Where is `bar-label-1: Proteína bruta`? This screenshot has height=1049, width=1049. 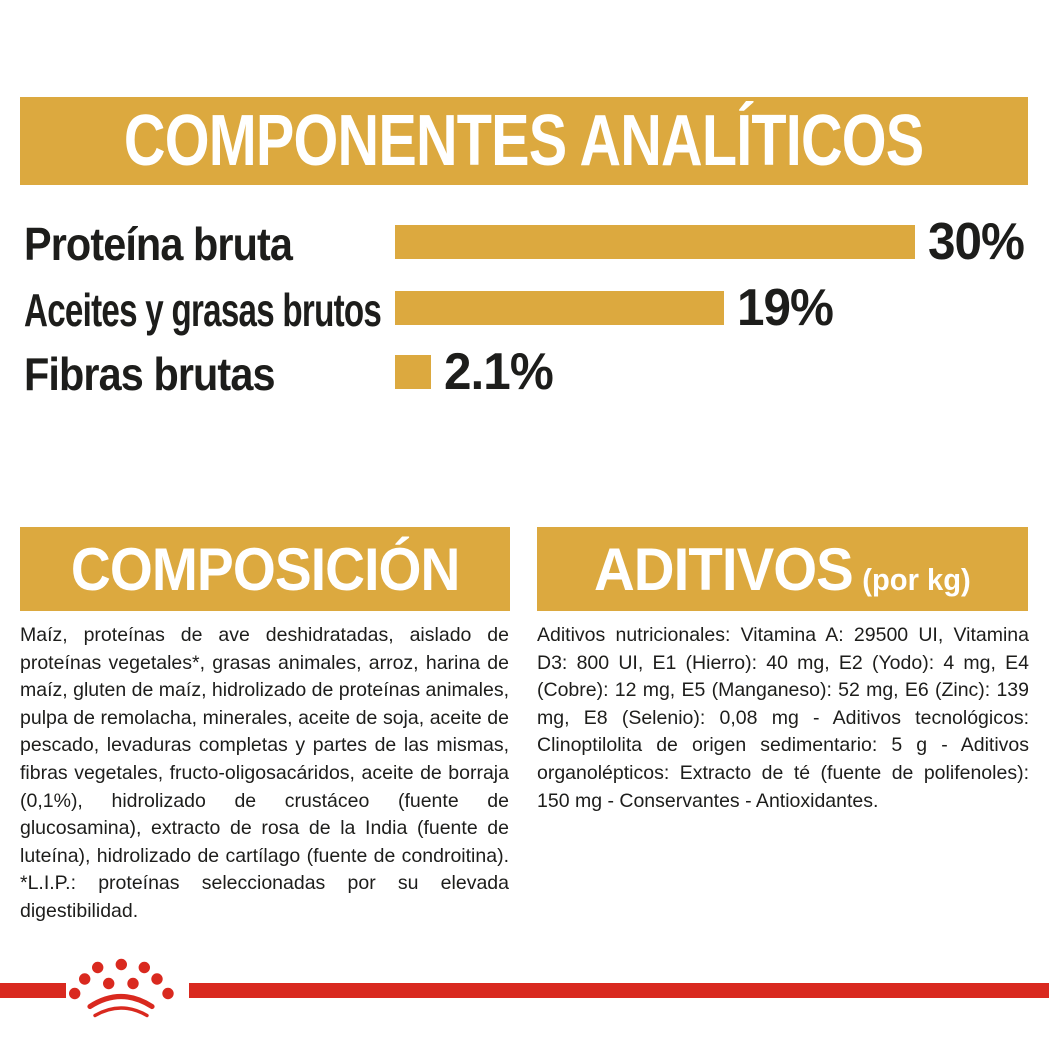 bar-label-1: Proteína bruta is located at coordinates (158, 244).